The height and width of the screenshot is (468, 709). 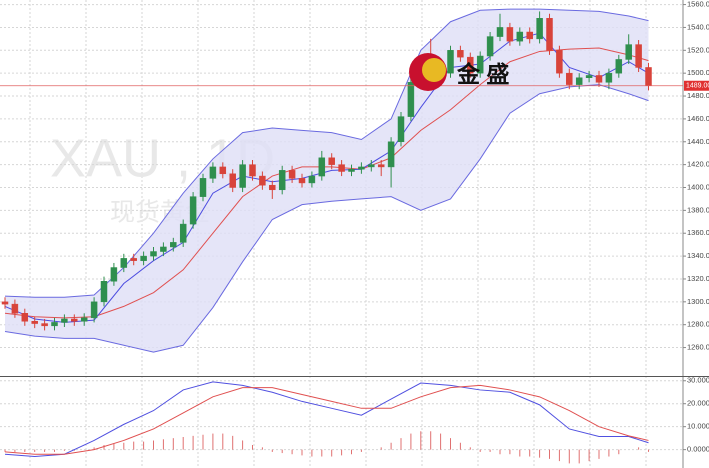 I want to click on y-tick-label: 1400.00, so click(x=698, y=186).